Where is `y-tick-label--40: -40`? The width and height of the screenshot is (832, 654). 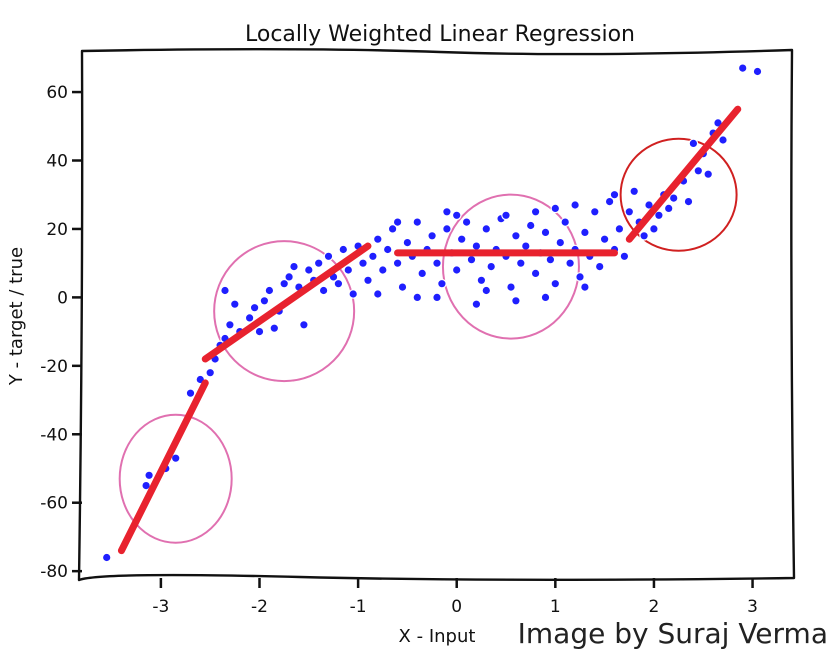
y-tick-label--40: -40 is located at coordinates (54, 435).